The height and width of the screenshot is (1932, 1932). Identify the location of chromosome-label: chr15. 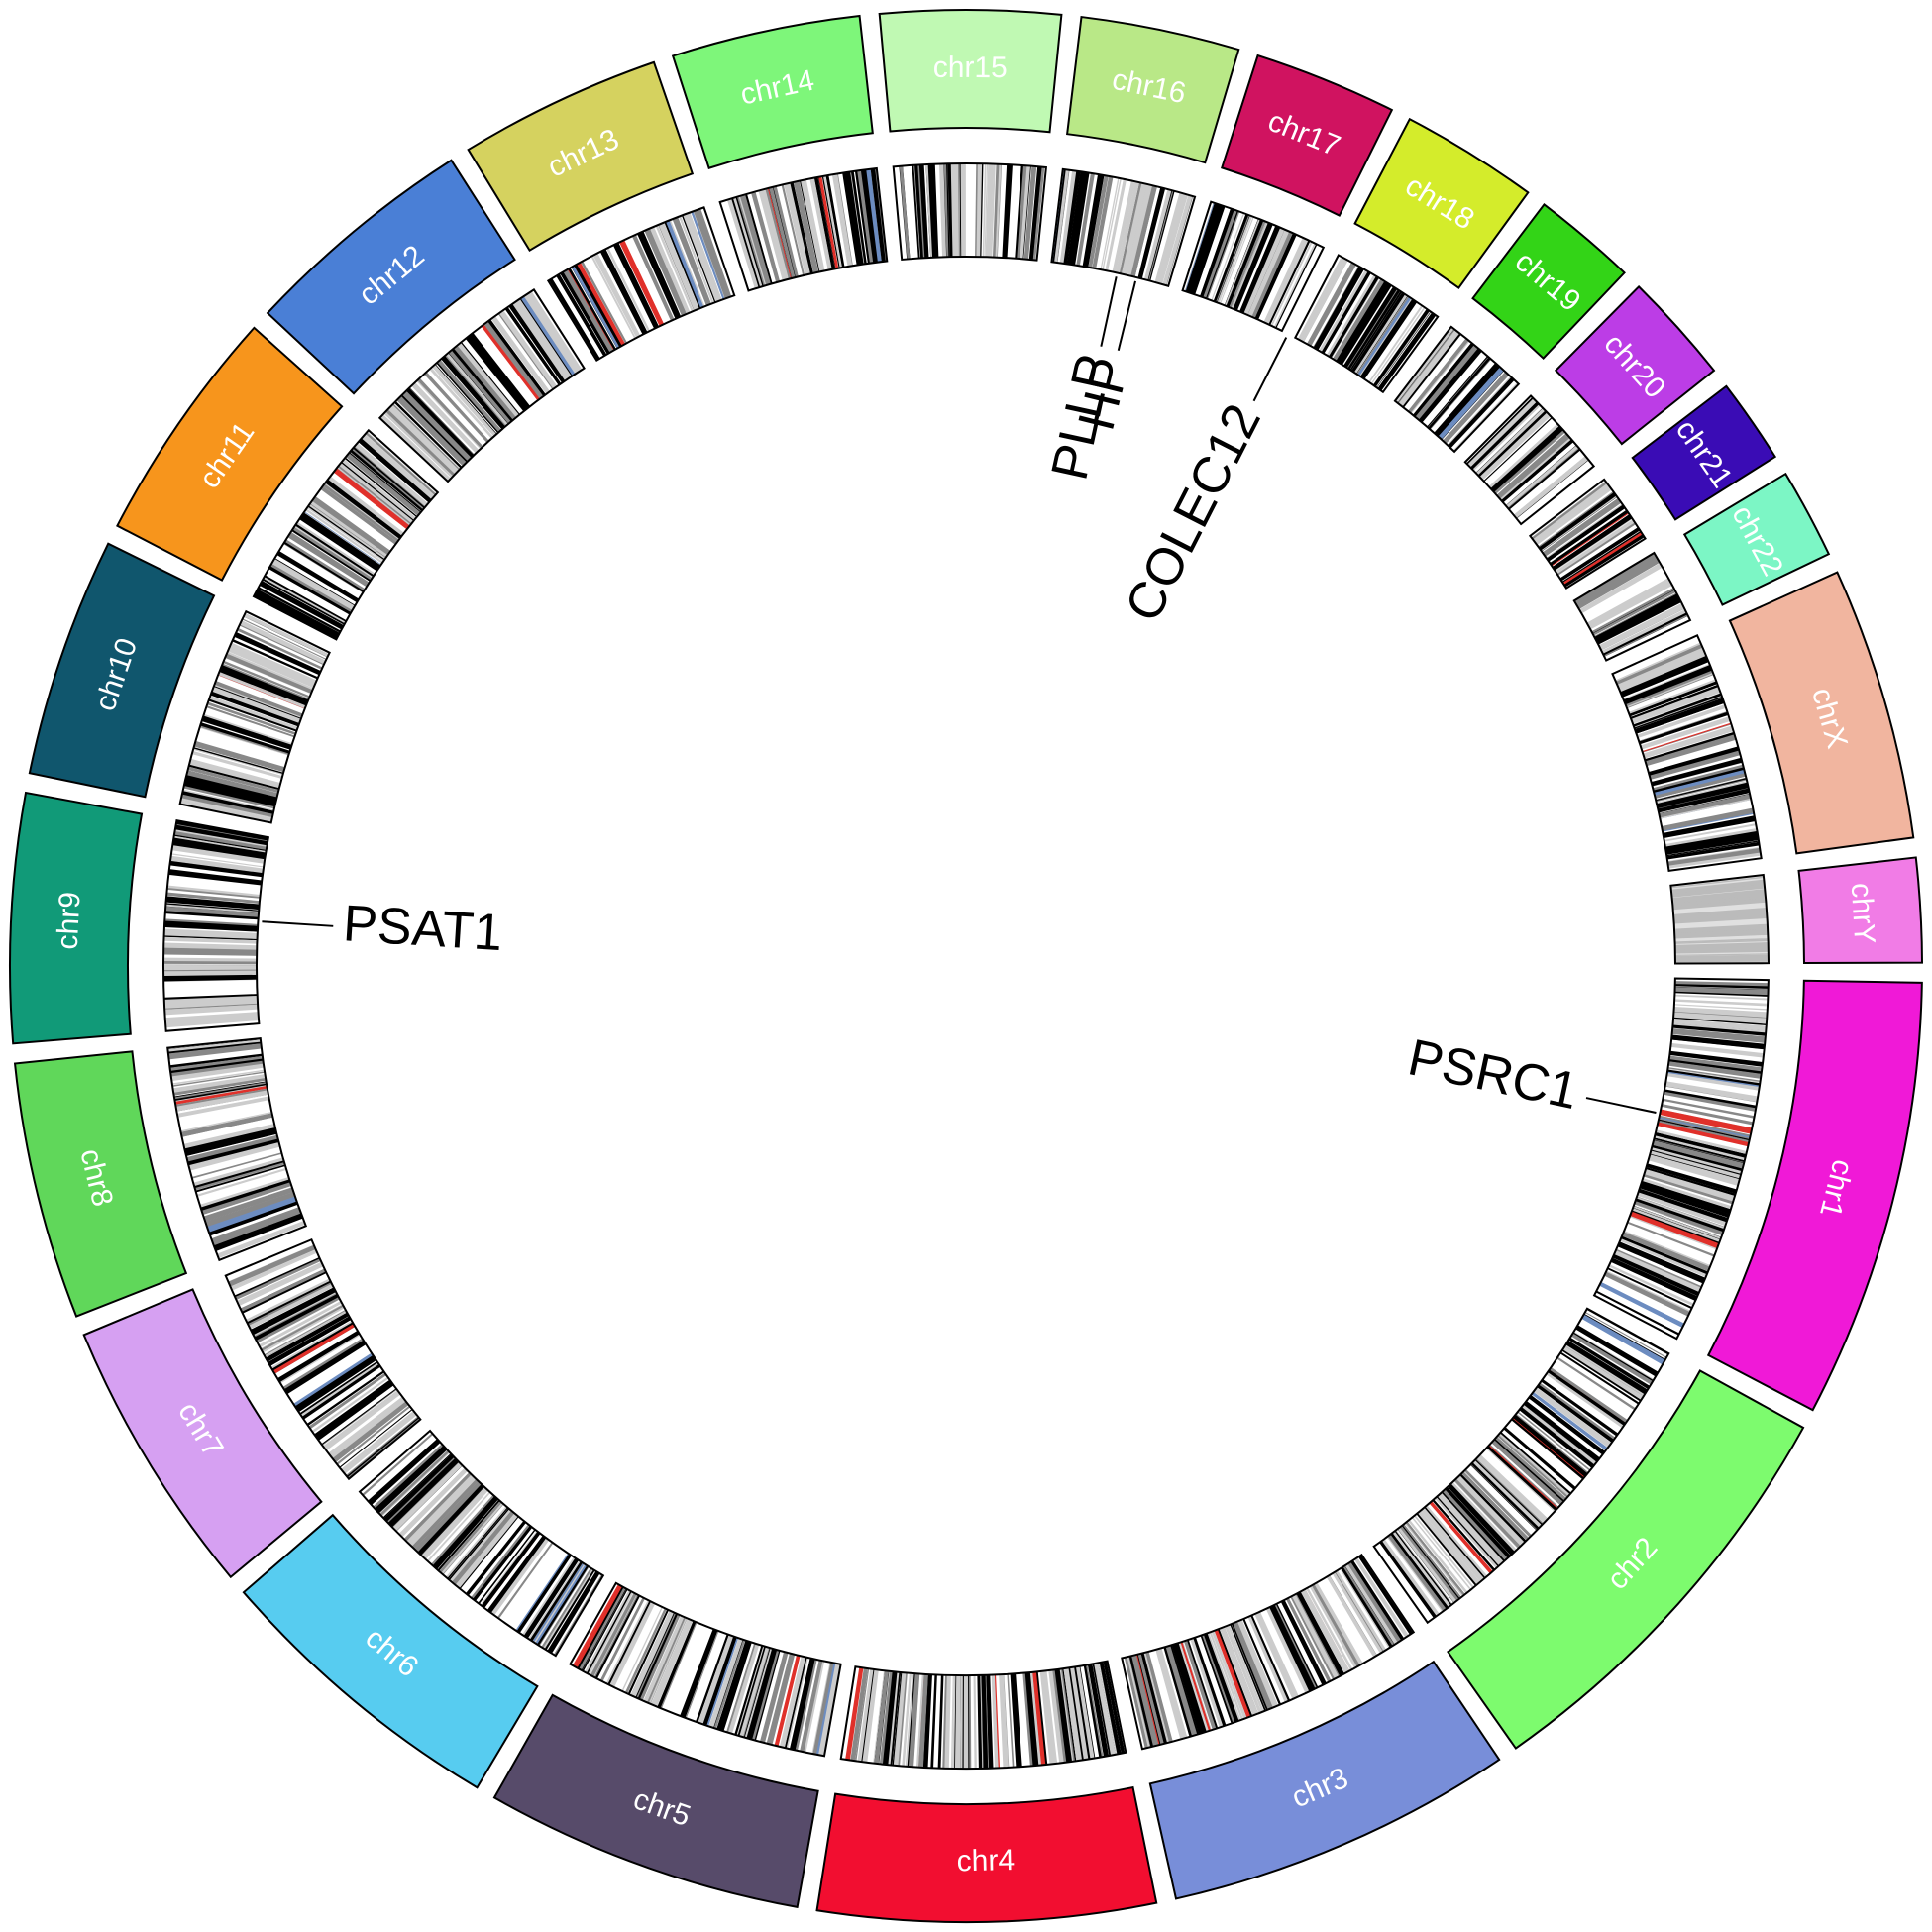
(971, 68).